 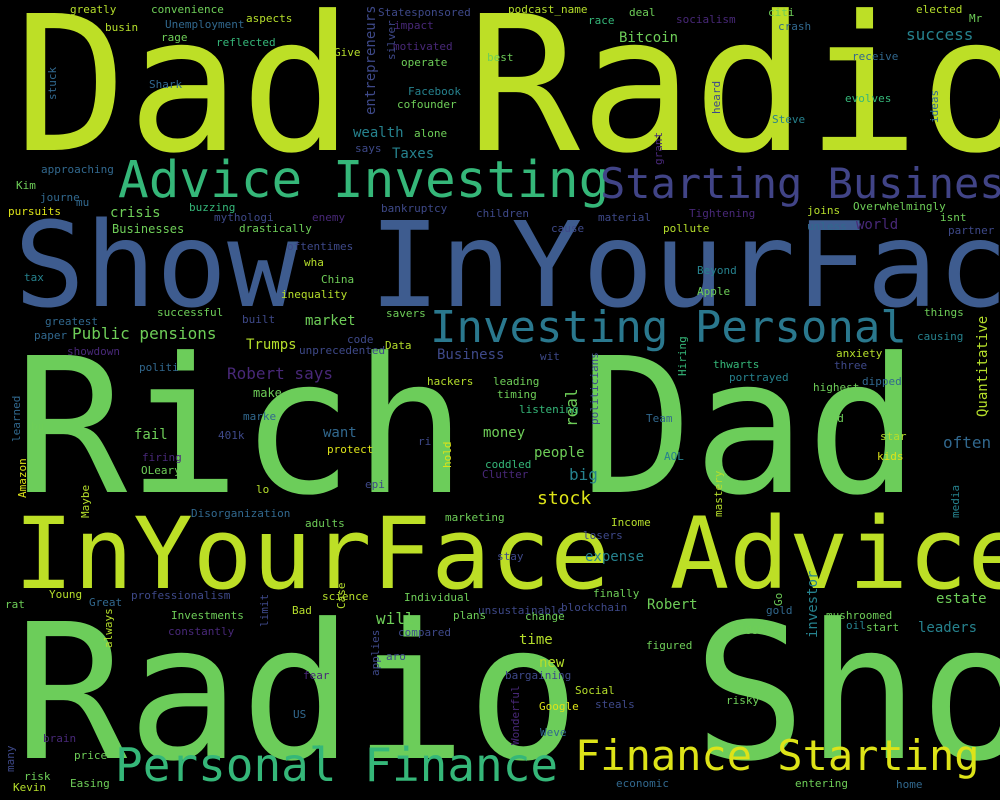 I want to click on word: God, so click(x=834, y=418).